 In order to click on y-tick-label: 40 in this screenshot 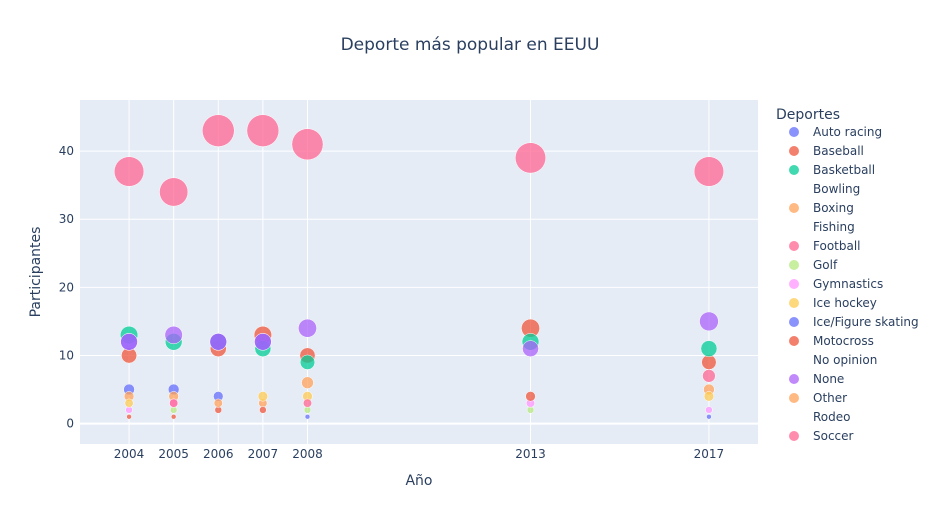, I will do `click(66, 151)`.